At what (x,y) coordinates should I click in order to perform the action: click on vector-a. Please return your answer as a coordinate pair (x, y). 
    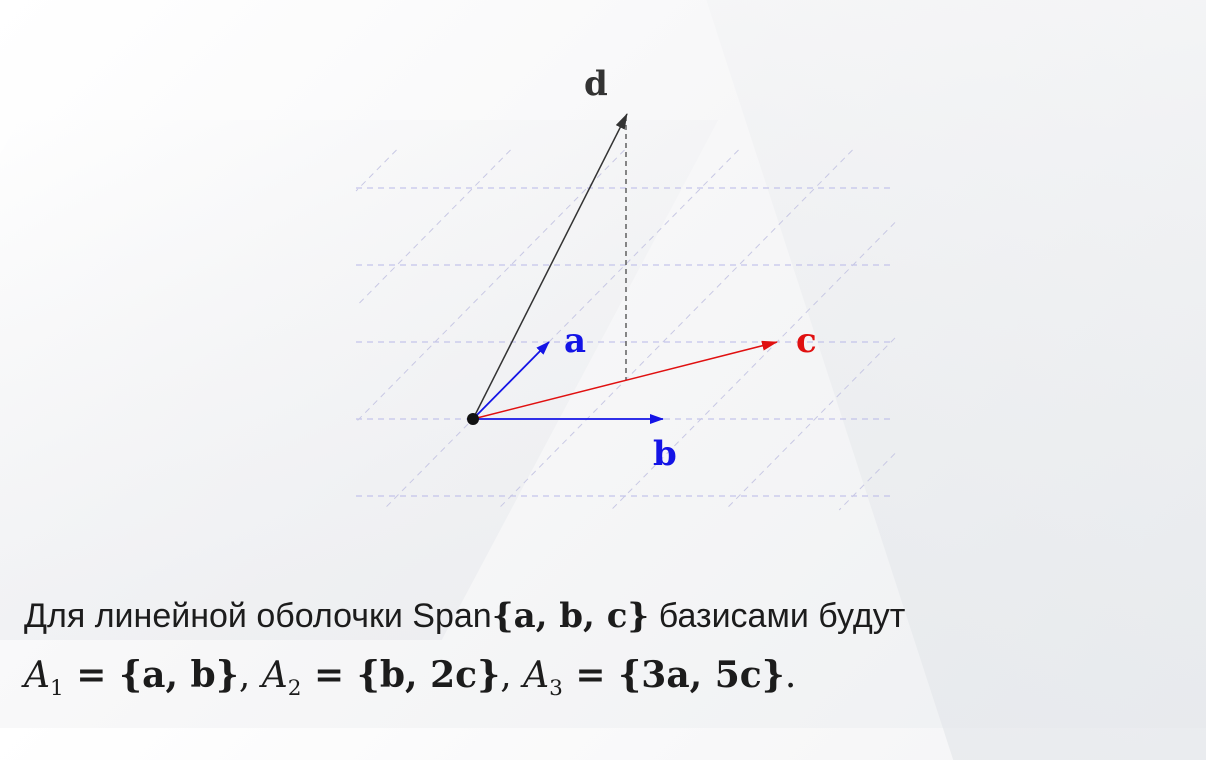
    Looking at the image, I should click on (511, 380).